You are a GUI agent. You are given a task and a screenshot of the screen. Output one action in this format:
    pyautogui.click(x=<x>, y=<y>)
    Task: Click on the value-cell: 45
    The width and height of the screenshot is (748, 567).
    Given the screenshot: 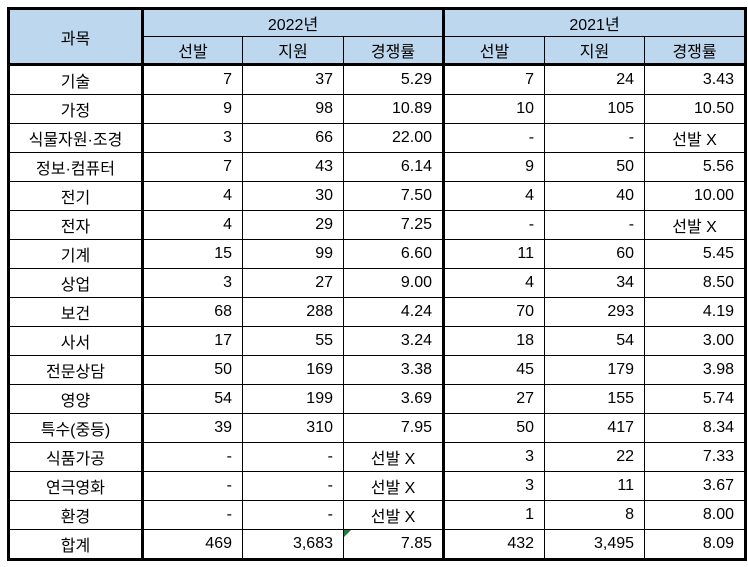 What is the action you would take?
    pyautogui.click(x=494, y=370)
    